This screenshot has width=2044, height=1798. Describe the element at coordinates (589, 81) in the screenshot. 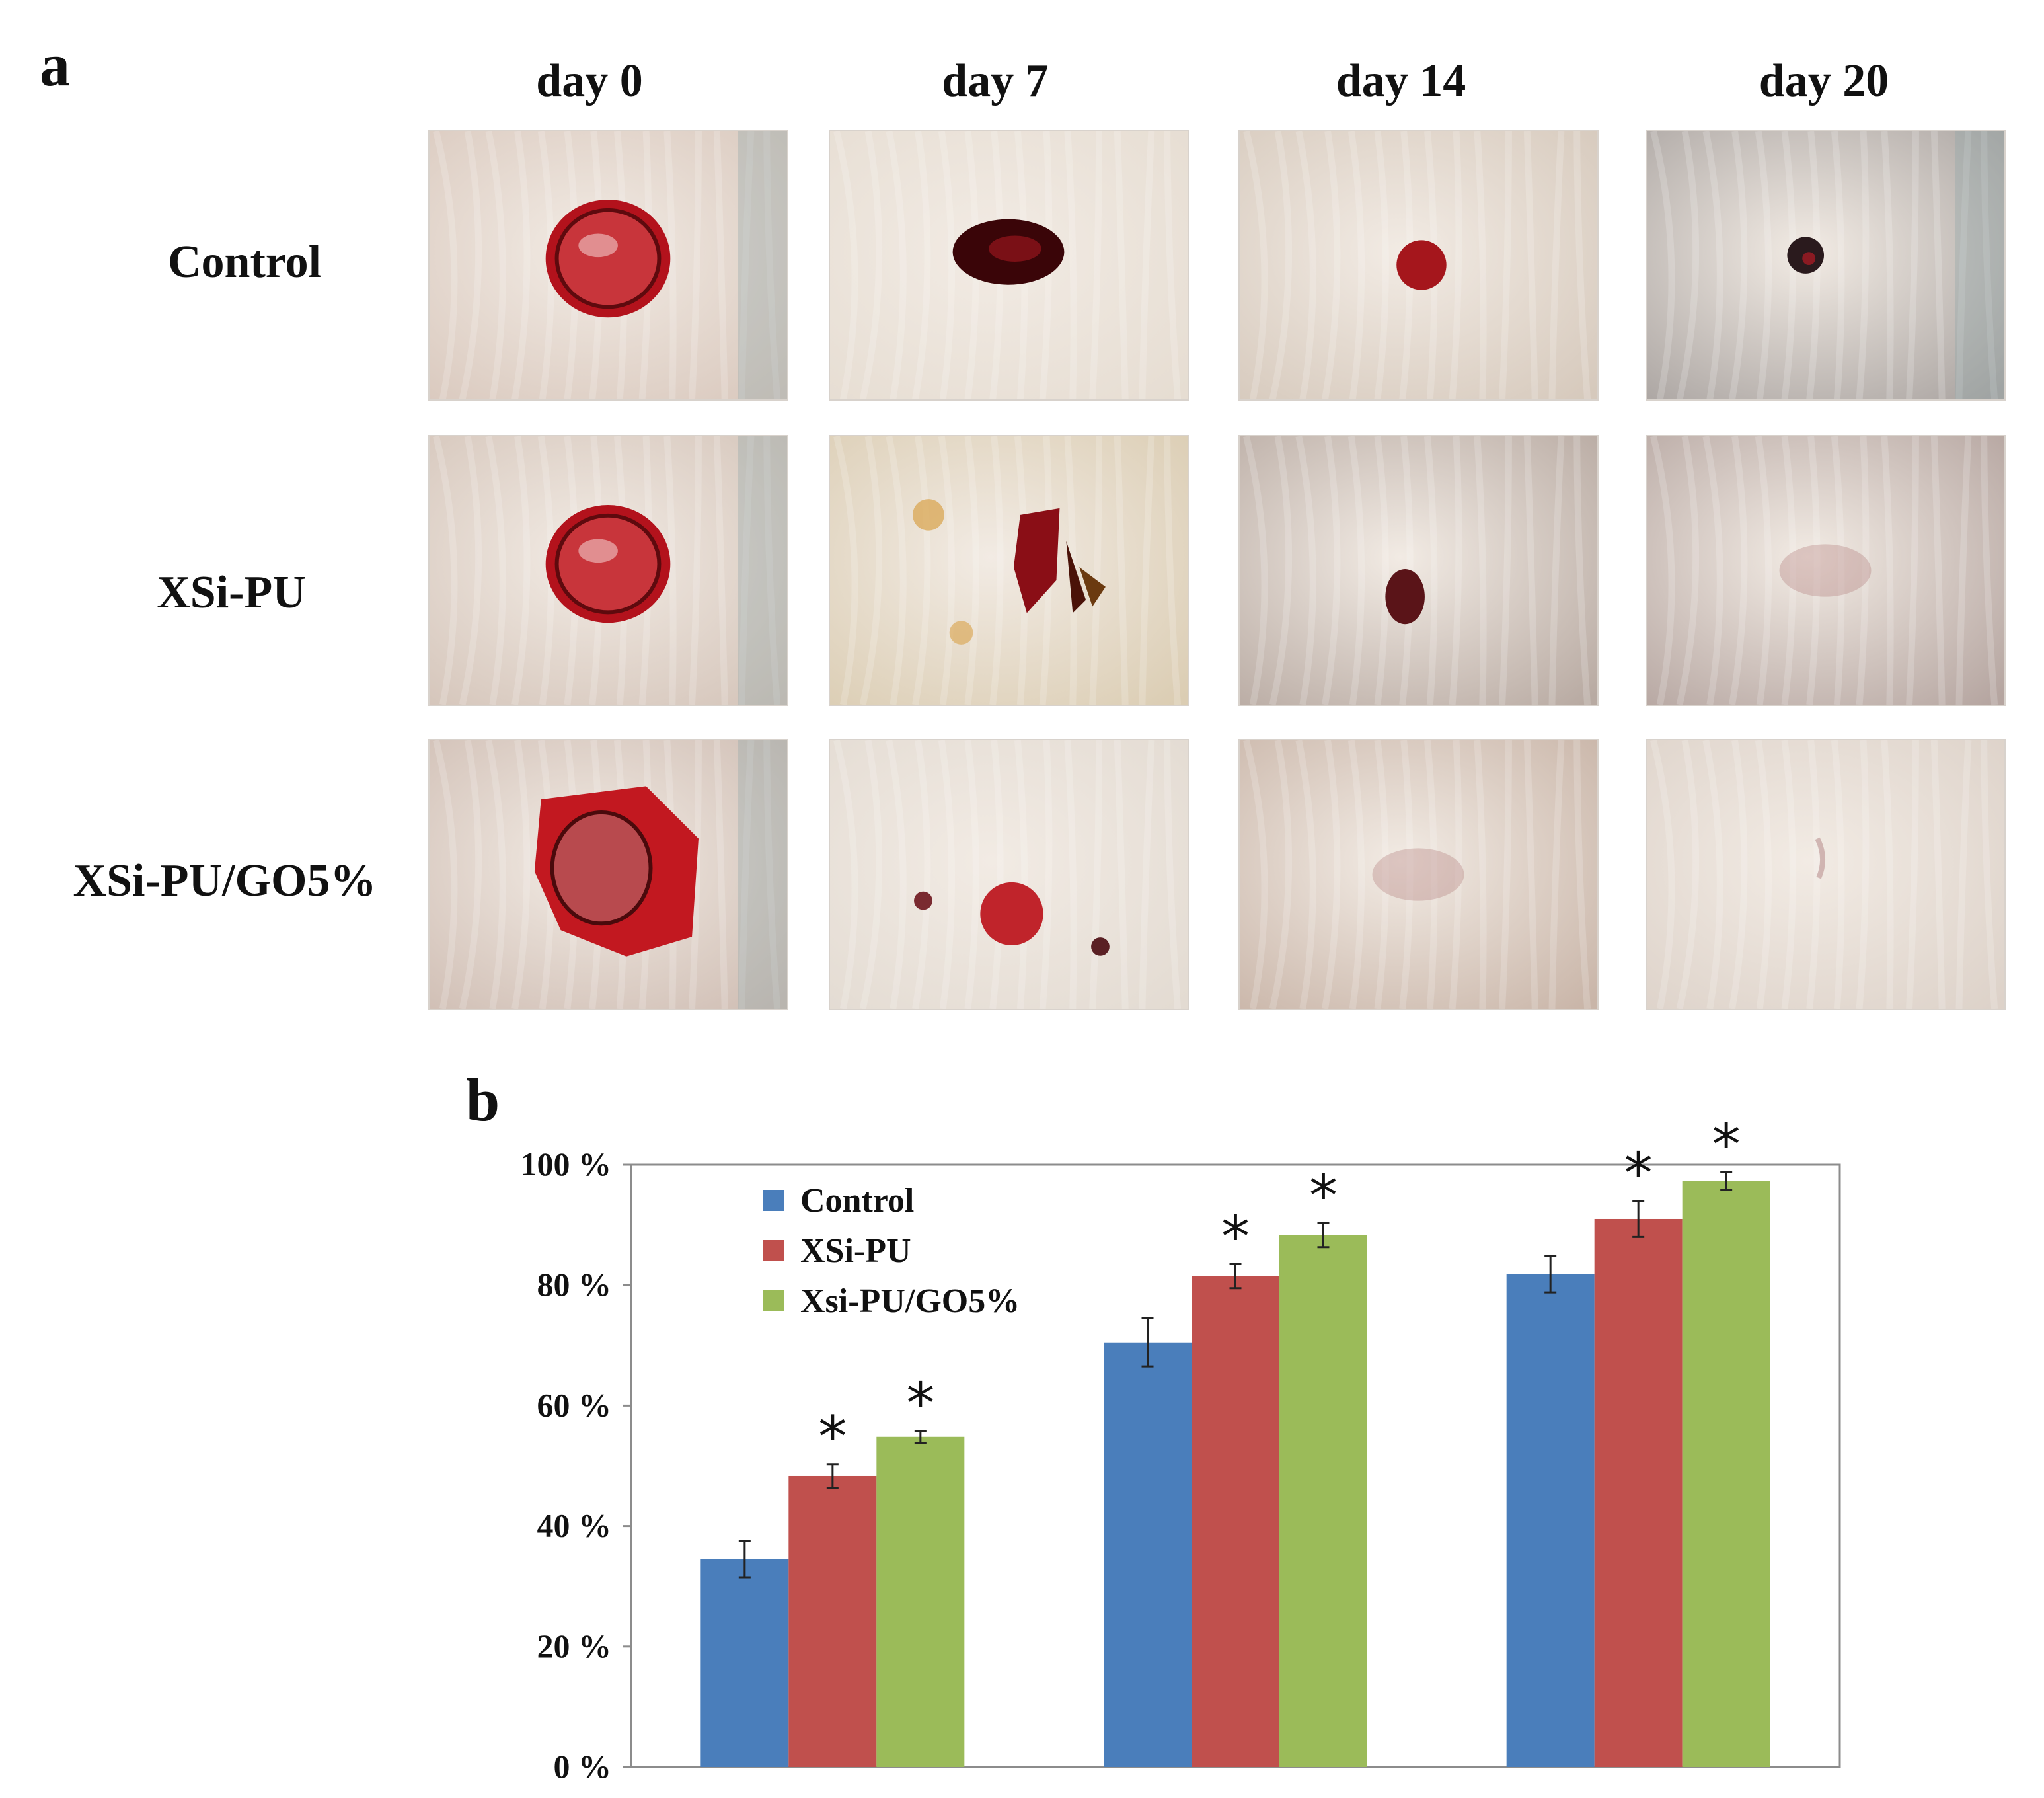

I see `column-header-day-0: day 0` at that location.